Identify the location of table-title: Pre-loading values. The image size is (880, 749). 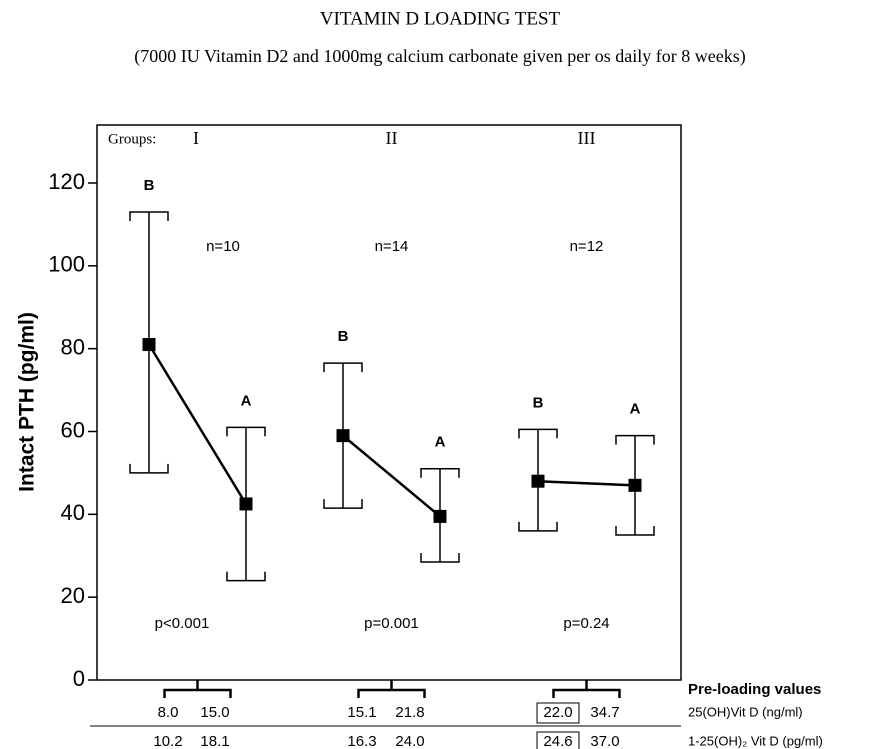
(754, 689).